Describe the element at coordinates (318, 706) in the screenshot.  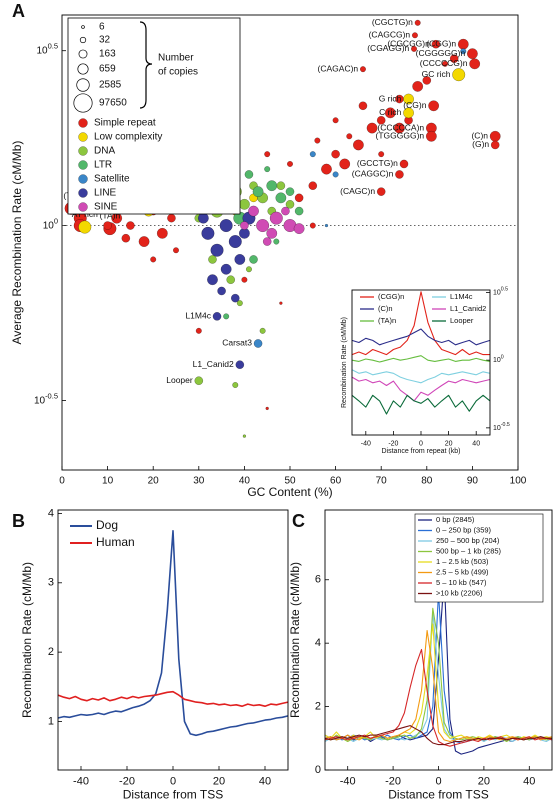
I see `y-tick-label: 2` at that location.